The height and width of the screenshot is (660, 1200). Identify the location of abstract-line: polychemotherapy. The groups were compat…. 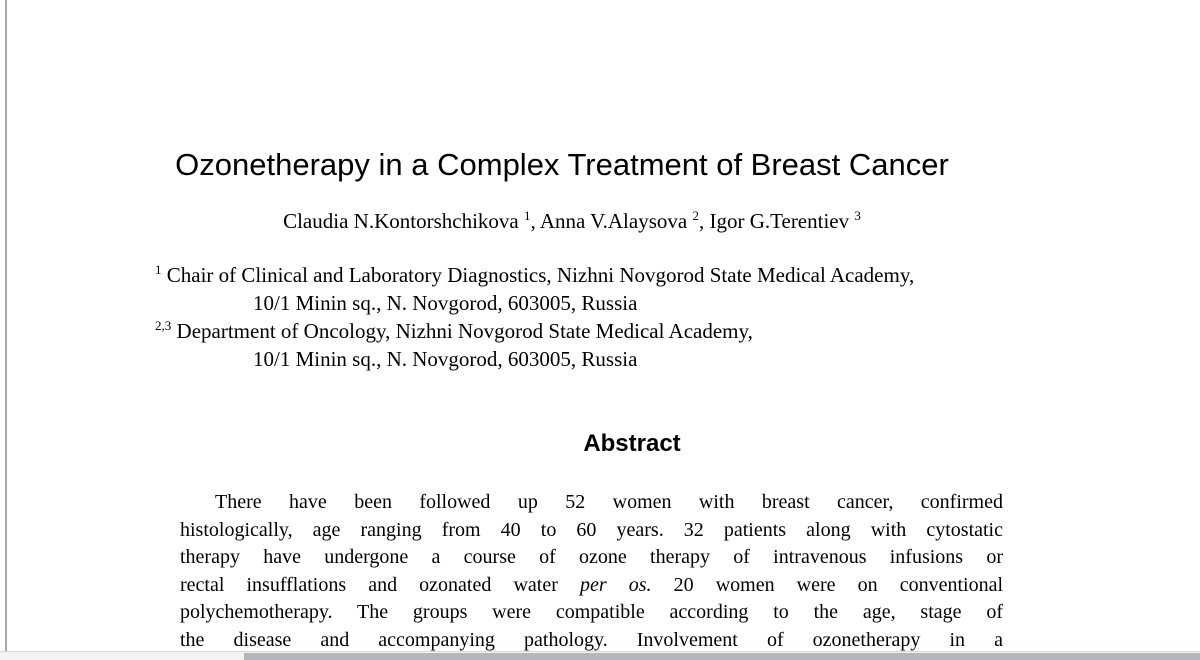
(591, 612).